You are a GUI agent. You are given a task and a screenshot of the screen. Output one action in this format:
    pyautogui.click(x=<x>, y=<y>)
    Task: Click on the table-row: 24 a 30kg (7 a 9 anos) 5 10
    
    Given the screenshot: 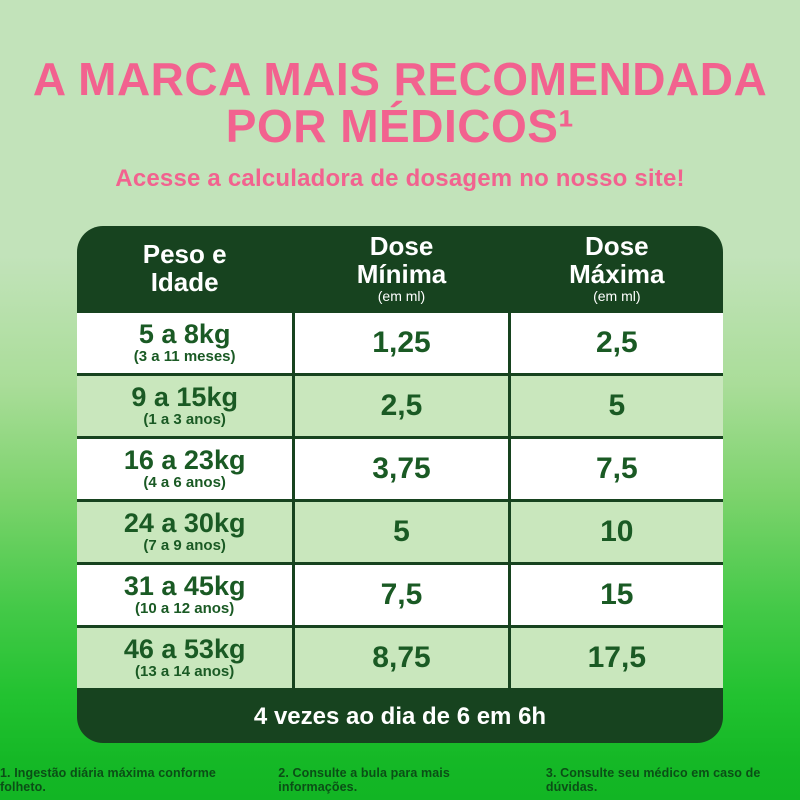 What is the action you would take?
    pyautogui.click(x=400, y=530)
    